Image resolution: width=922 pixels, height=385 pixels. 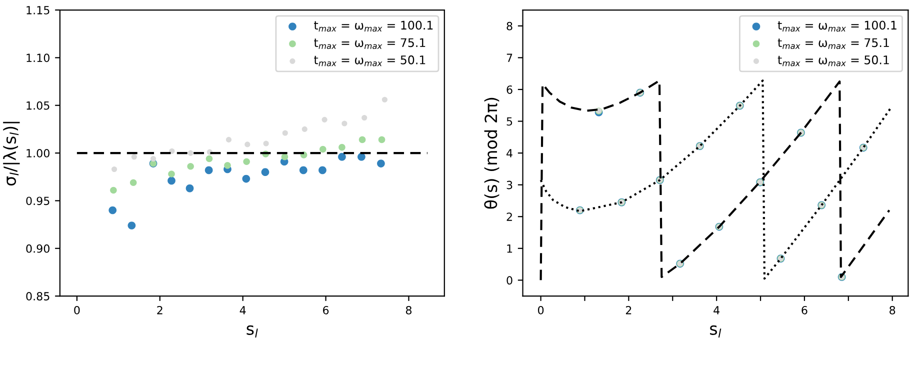 What do you see at coordinates (509, 248) in the screenshot?
I see `y-tick-label: 1` at bounding box center [509, 248].